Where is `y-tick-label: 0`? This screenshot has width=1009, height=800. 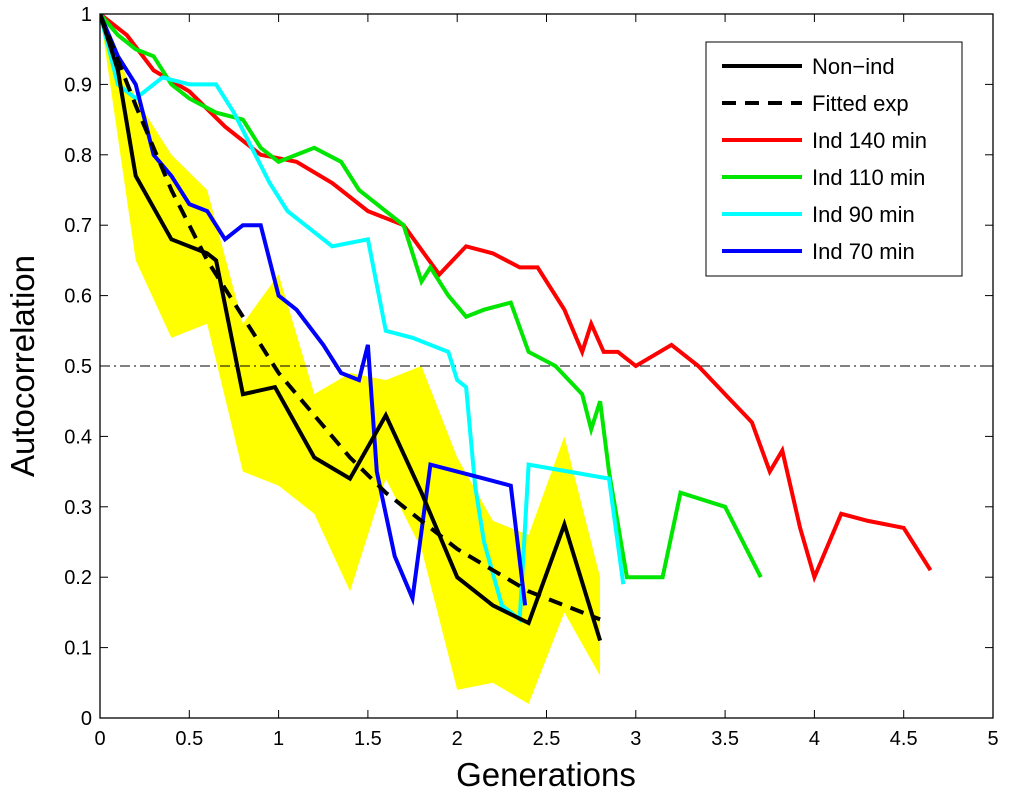
y-tick-label: 0 is located at coordinates (86, 719).